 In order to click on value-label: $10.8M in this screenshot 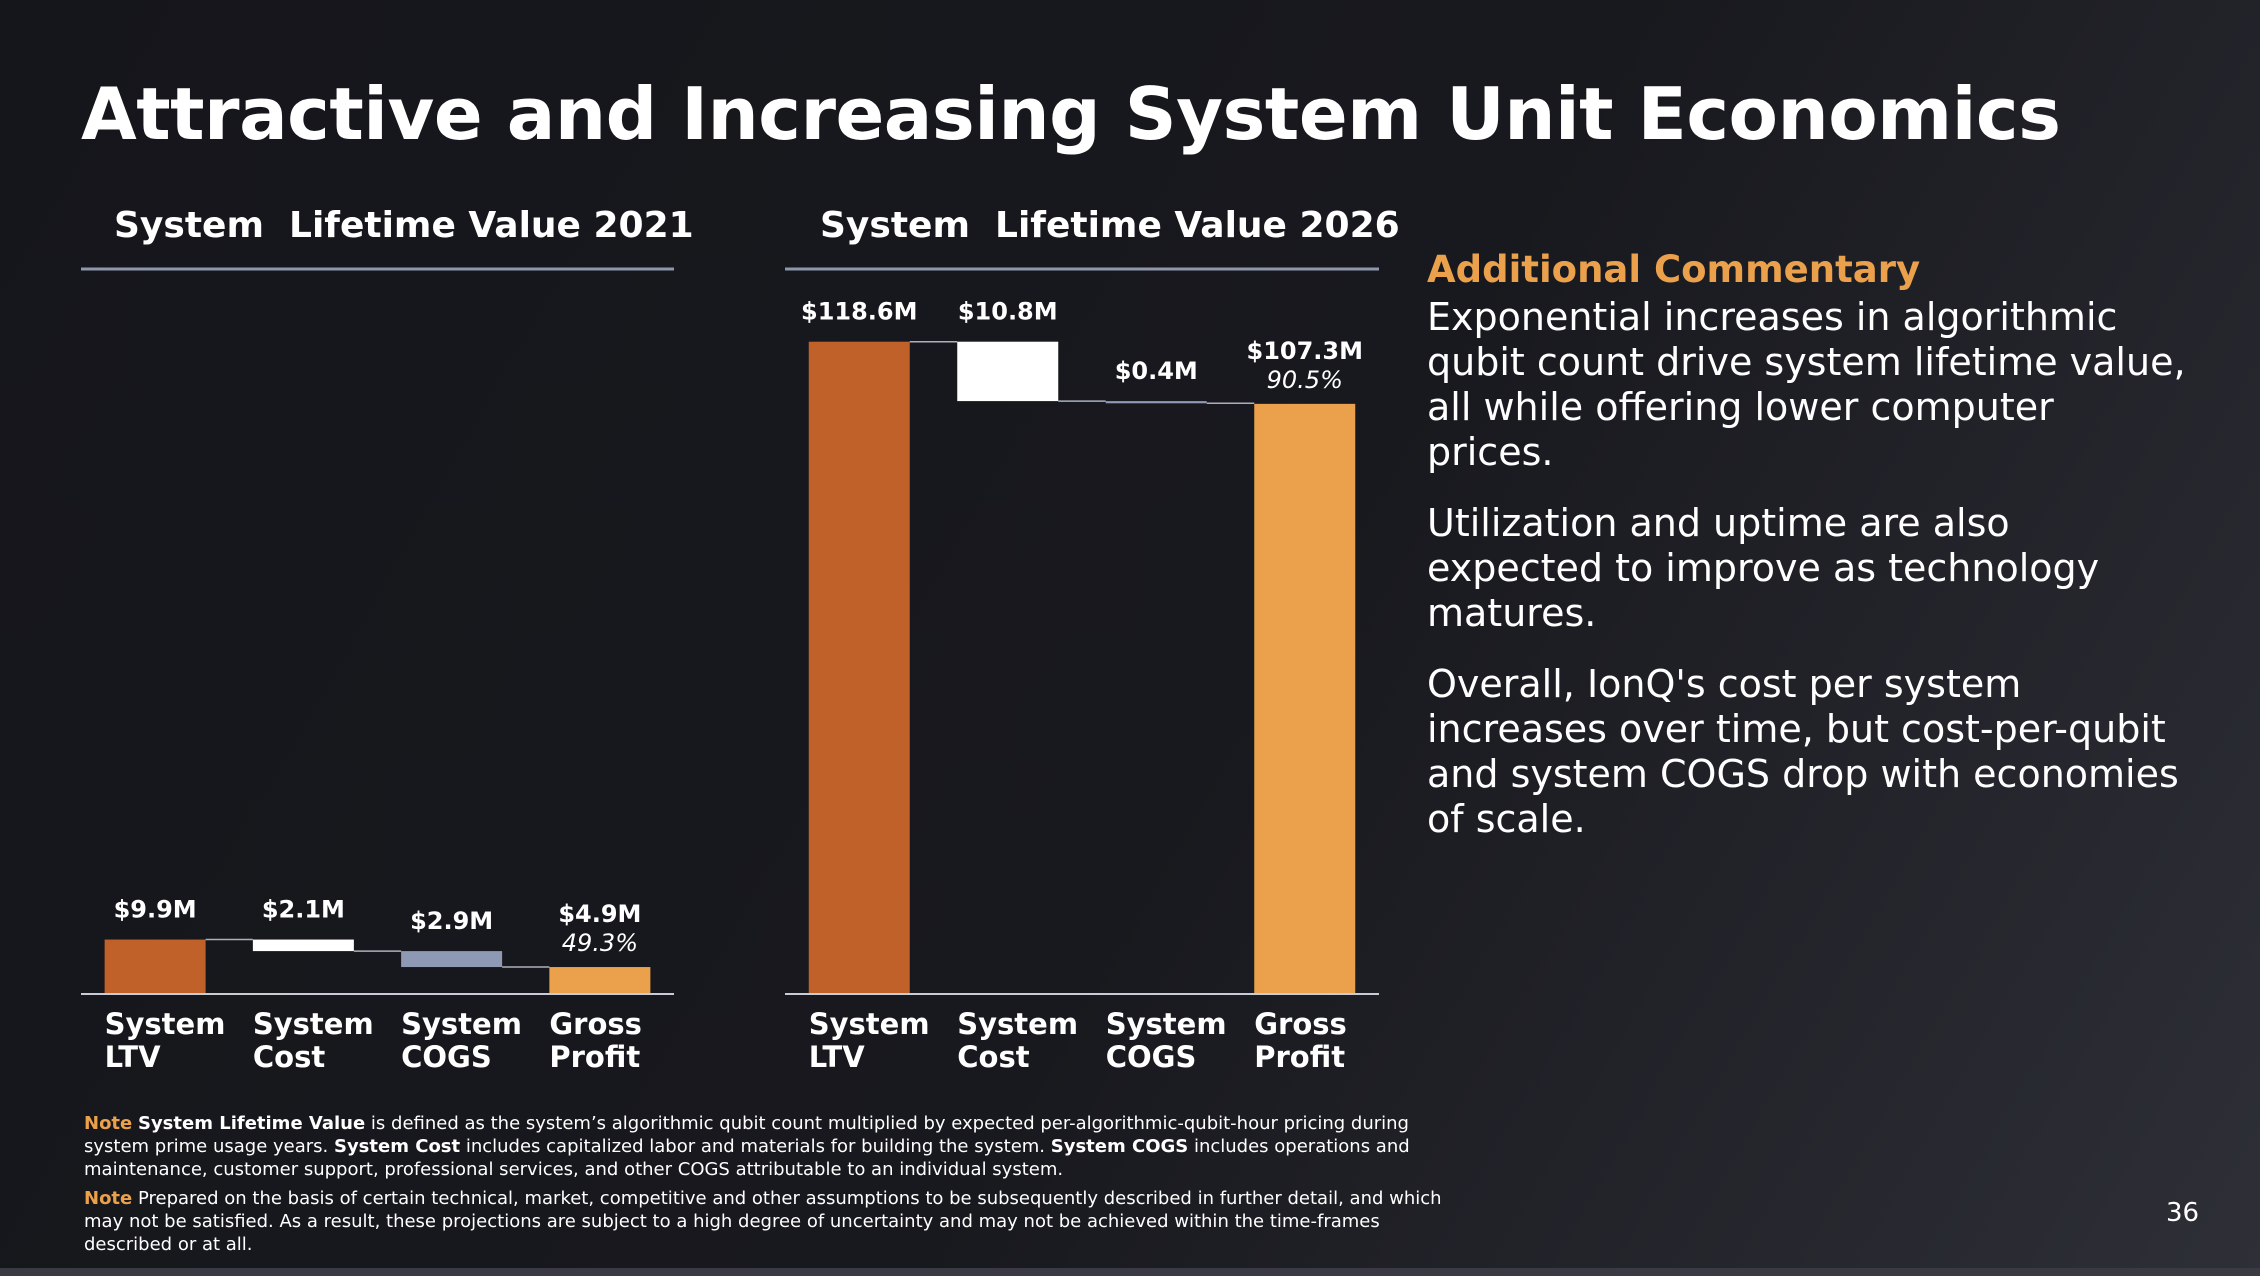, I will do `click(1008, 312)`.